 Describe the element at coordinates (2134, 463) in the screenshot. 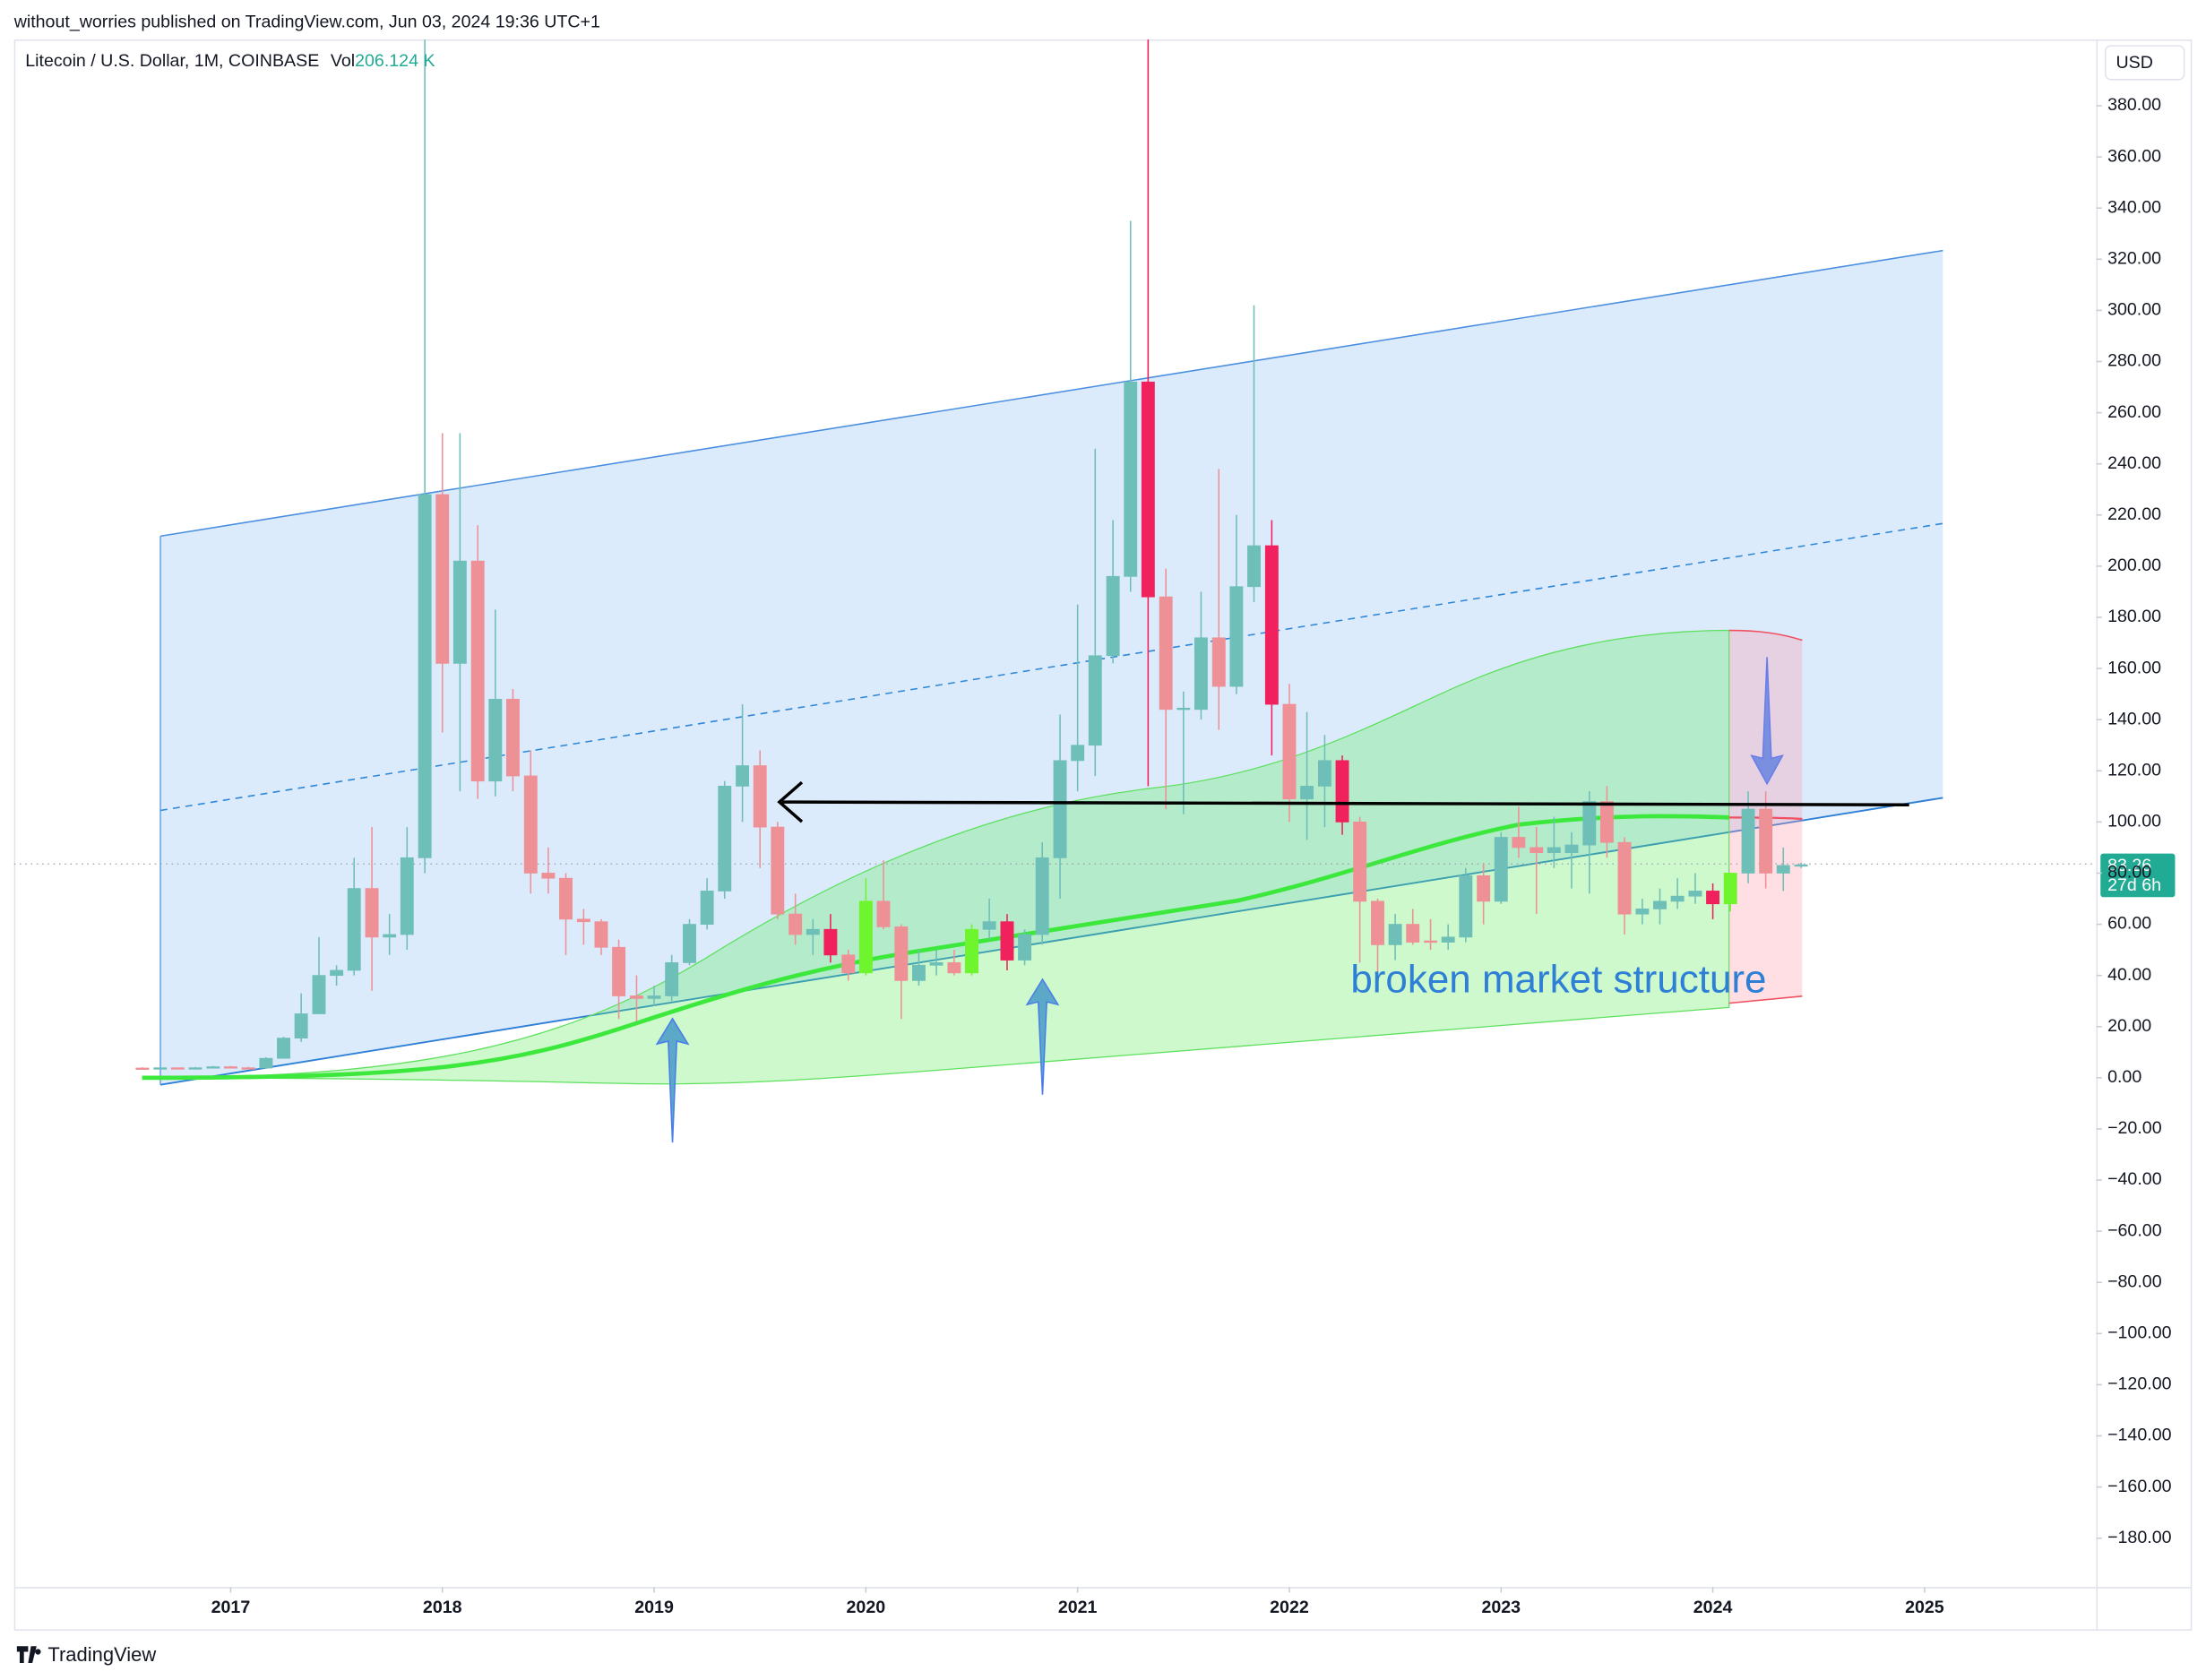

I see `y-tick-label: 240.00` at that location.